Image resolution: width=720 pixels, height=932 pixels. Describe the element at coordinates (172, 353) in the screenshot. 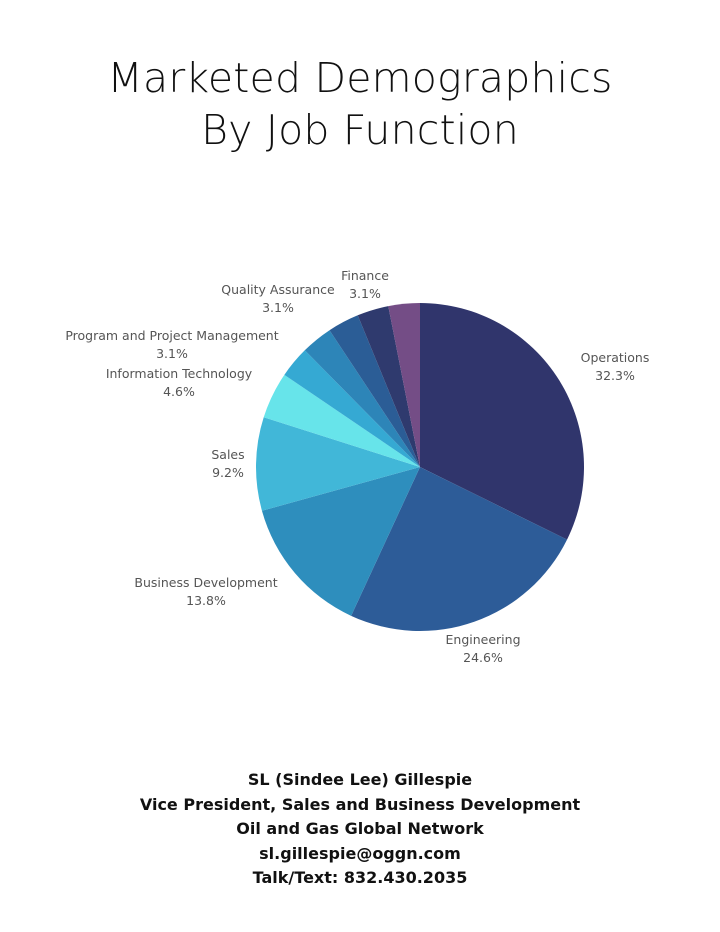

I see `slice-value-program-and-project-management: 3.1%` at that location.